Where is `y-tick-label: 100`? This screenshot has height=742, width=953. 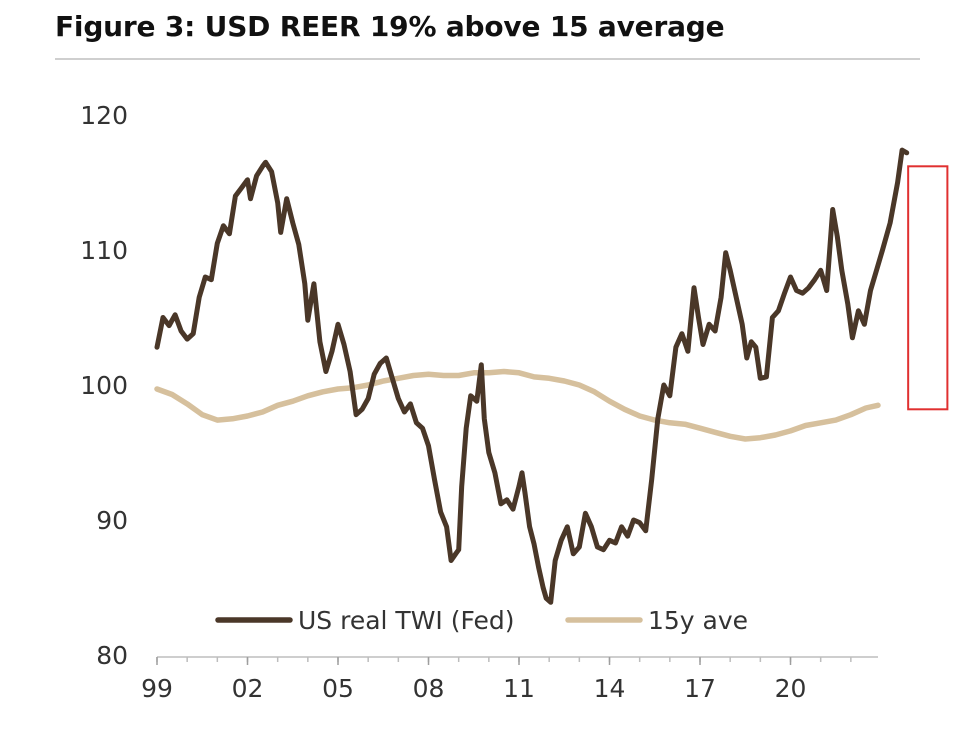 y-tick-label: 100 is located at coordinates (104, 385).